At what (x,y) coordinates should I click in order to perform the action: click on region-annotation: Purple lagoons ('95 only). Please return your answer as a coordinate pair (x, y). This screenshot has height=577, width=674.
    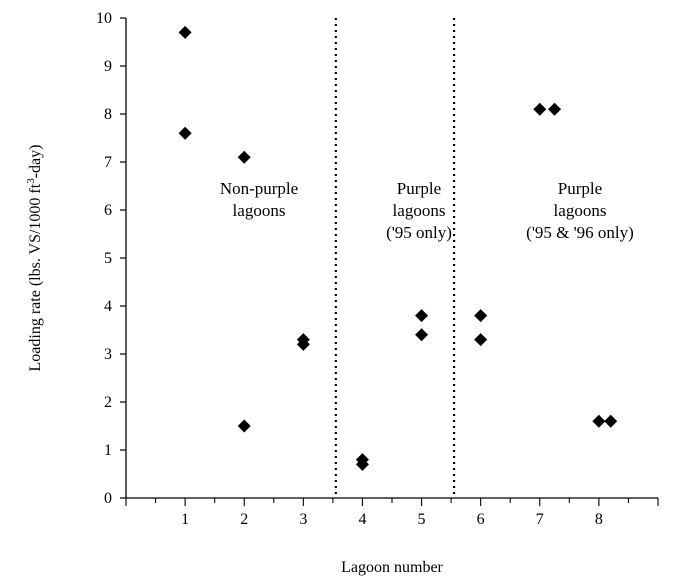
    Looking at the image, I should click on (419, 210).